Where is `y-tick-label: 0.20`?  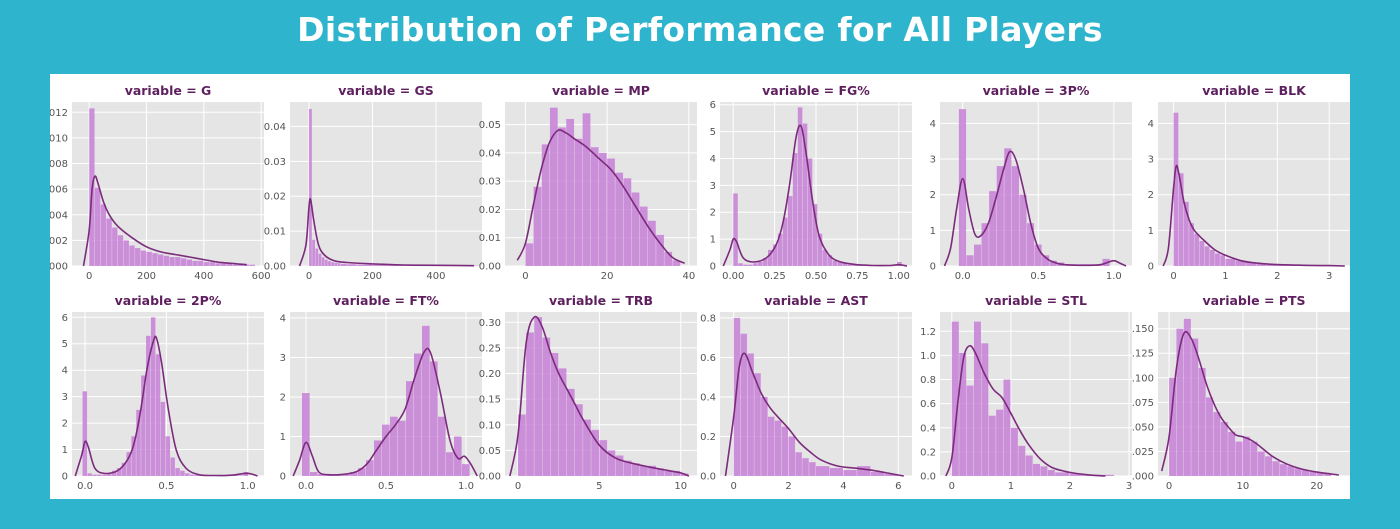 y-tick-label: 0.20 is located at coordinates (490, 374).